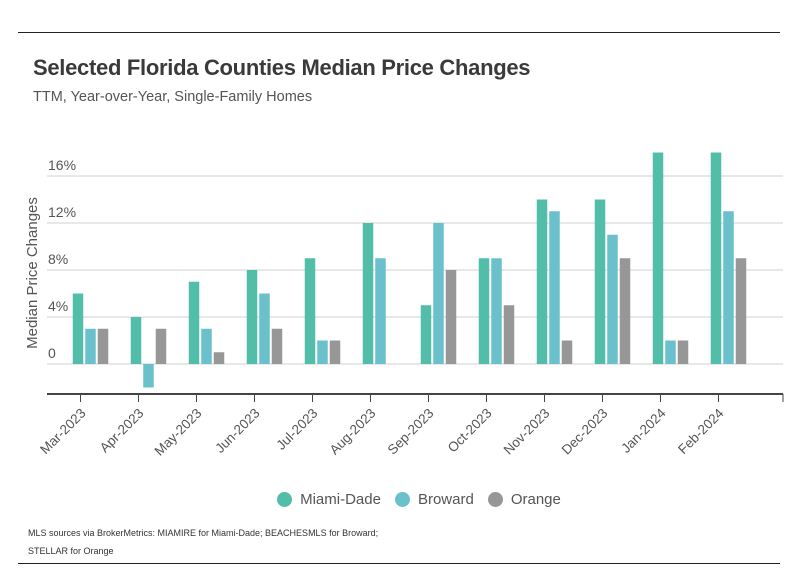 This screenshot has width=798, height=575. What do you see at coordinates (741, 311) in the screenshot?
I see `bar-orange-feb-2024` at bounding box center [741, 311].